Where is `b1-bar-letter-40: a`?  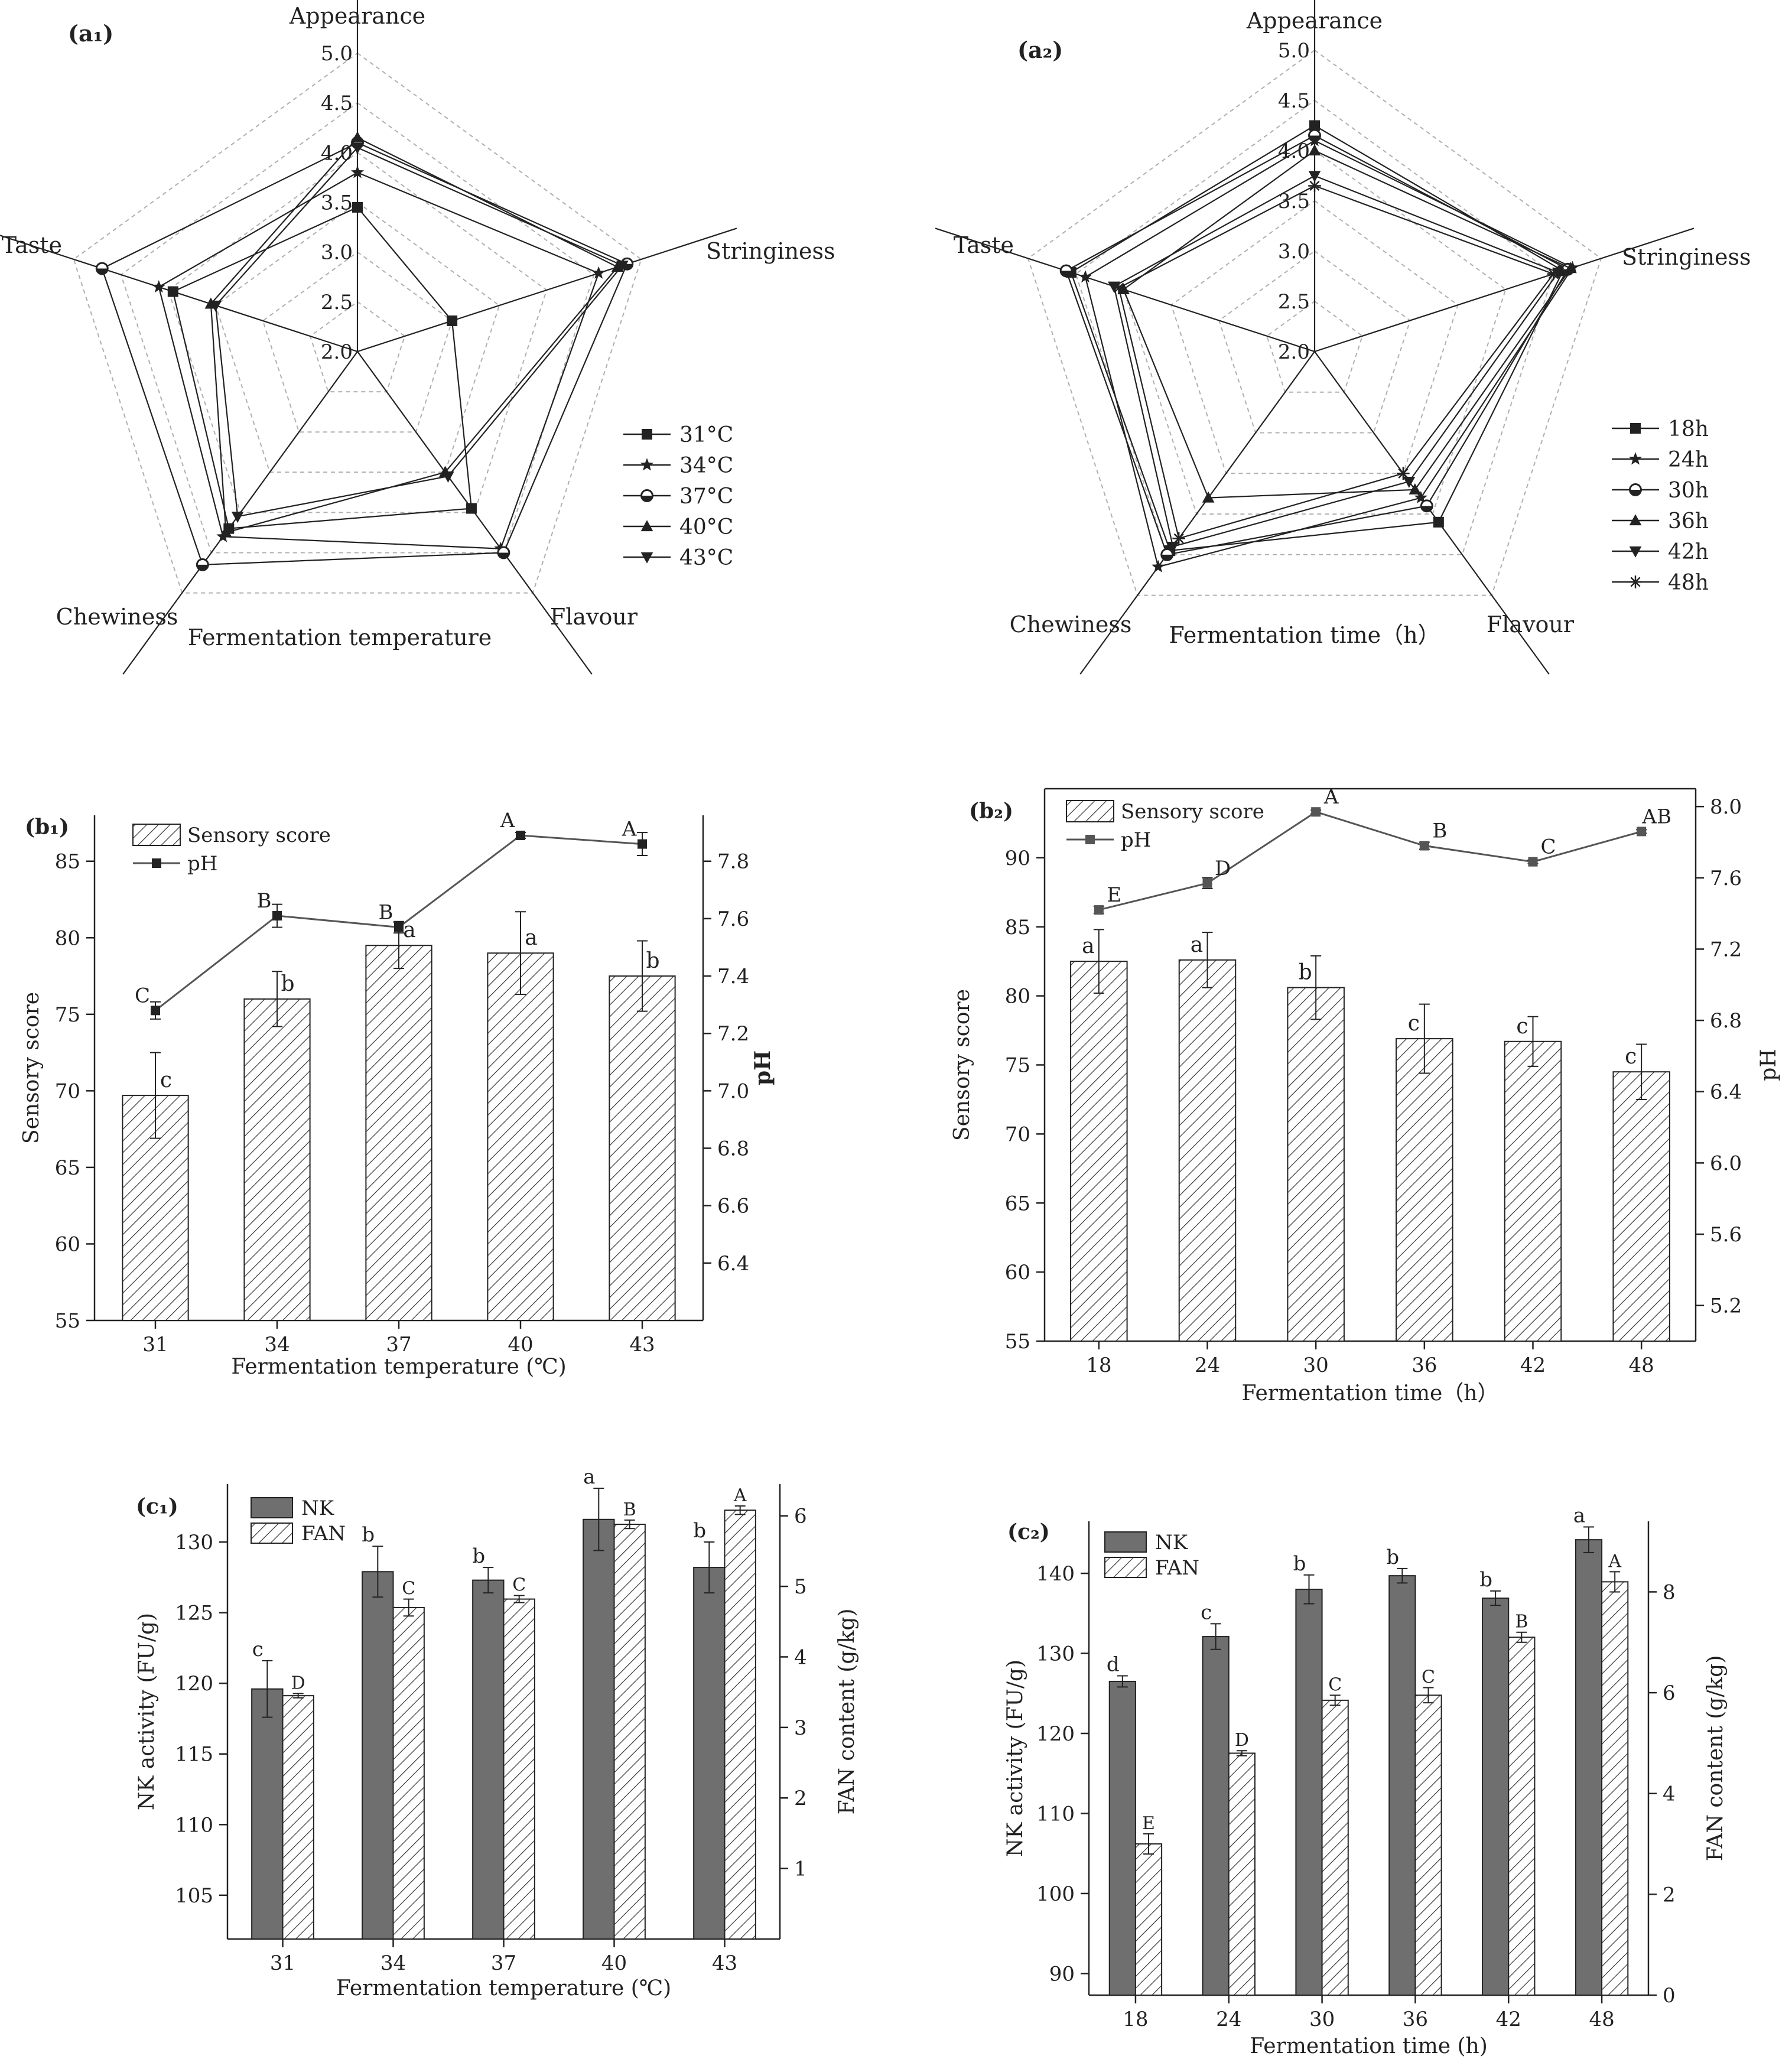 b1-bar-letter-40: a is located at coordinates (531, 938).